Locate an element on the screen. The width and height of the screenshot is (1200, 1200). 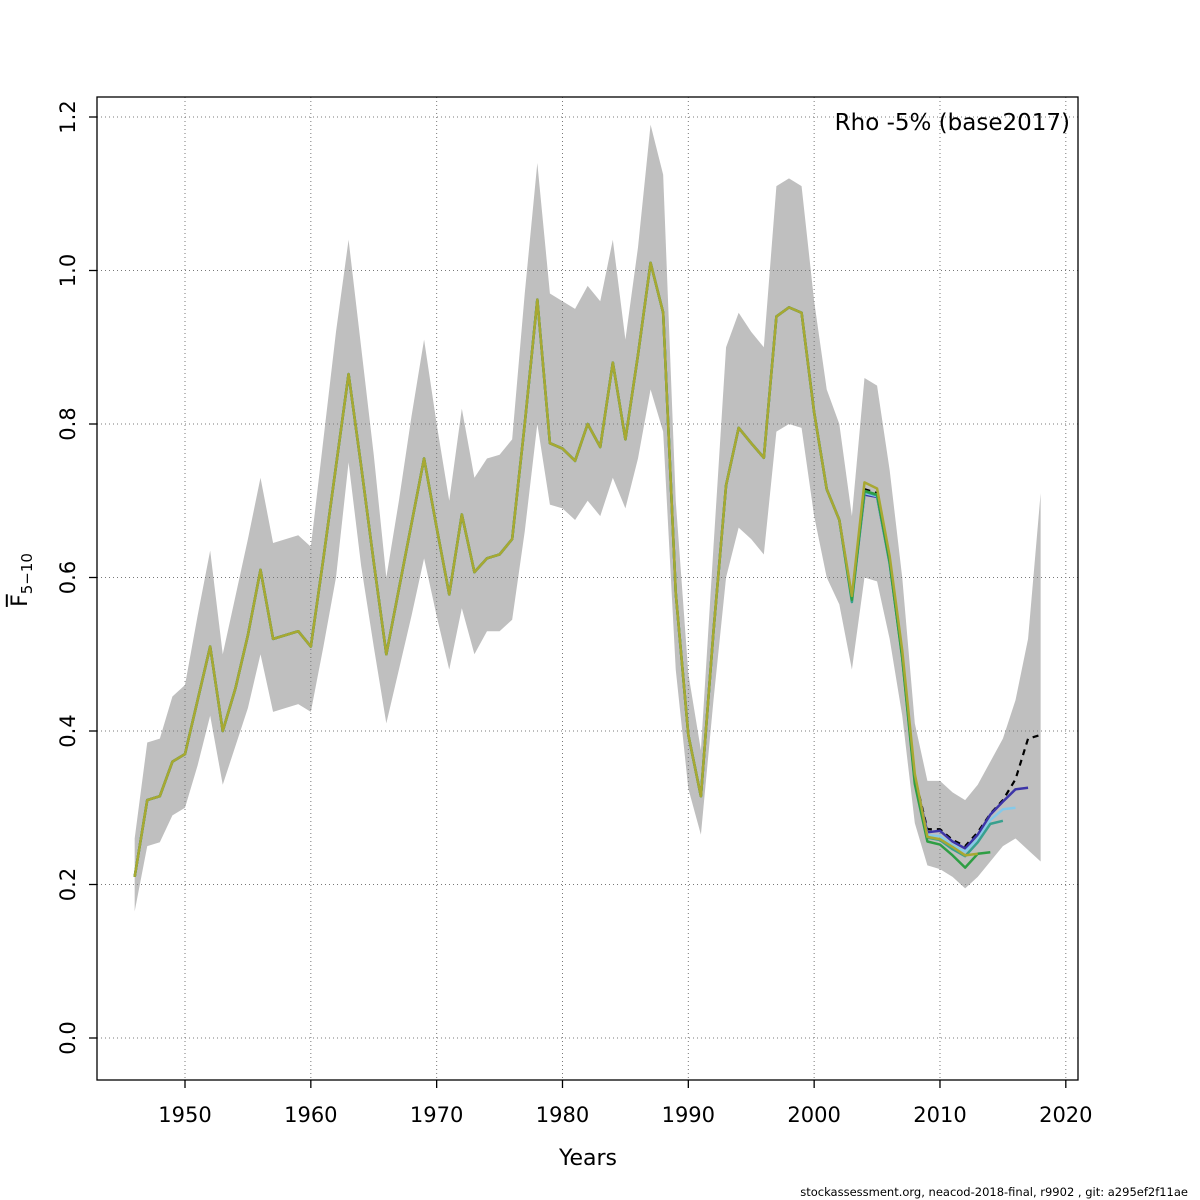
y-tick-label: 0.0 is located at coordinates (68, 1037).